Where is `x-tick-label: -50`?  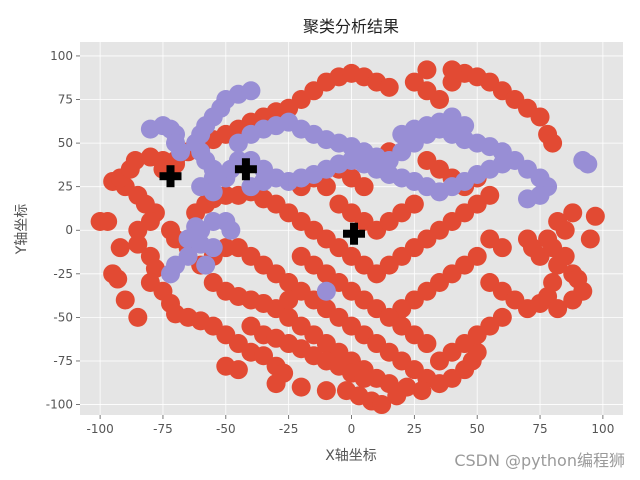 x-tick-label: -50 is located at coordinates (226, 429).